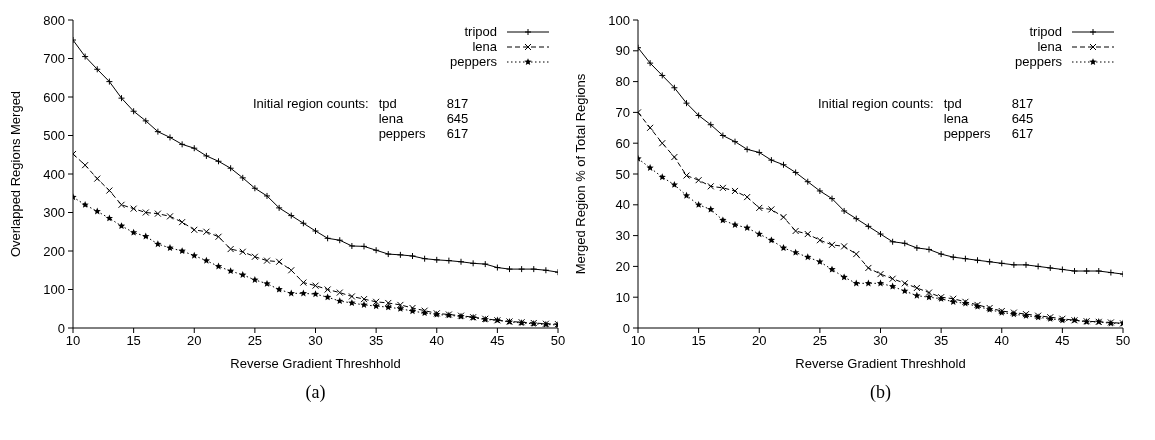 The height and width of the screenshot is (440, 1155). Describe the element at coordinates (622, 113) in the screenshot. I see `y-tick-label: 70` at that location.